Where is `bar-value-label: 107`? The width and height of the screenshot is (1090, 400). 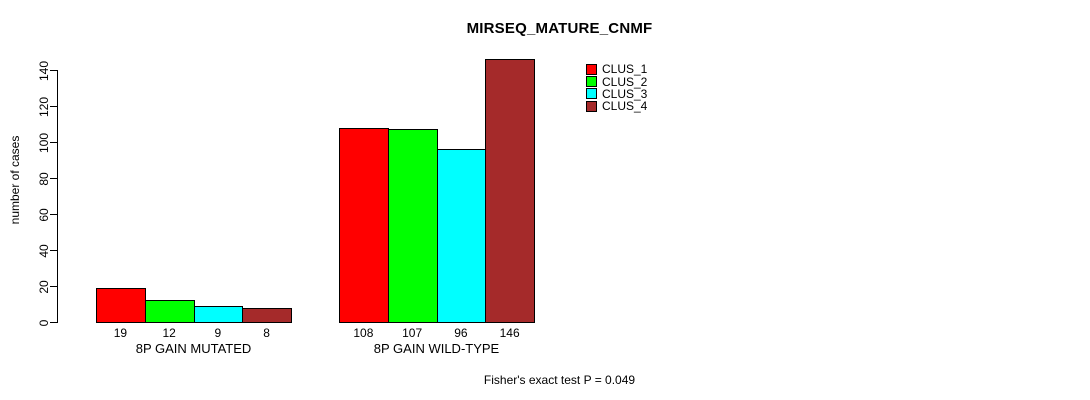
bar-value-label: 107 is located at coordinates (412, 333).